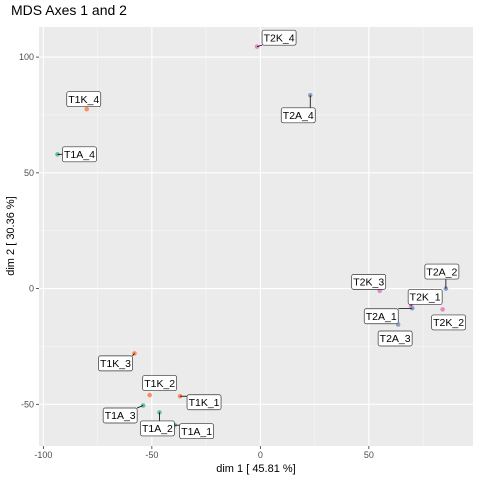 This screenshot has height=480, width=480. I want to click on point-label: T1K_3, so click(115, 364).